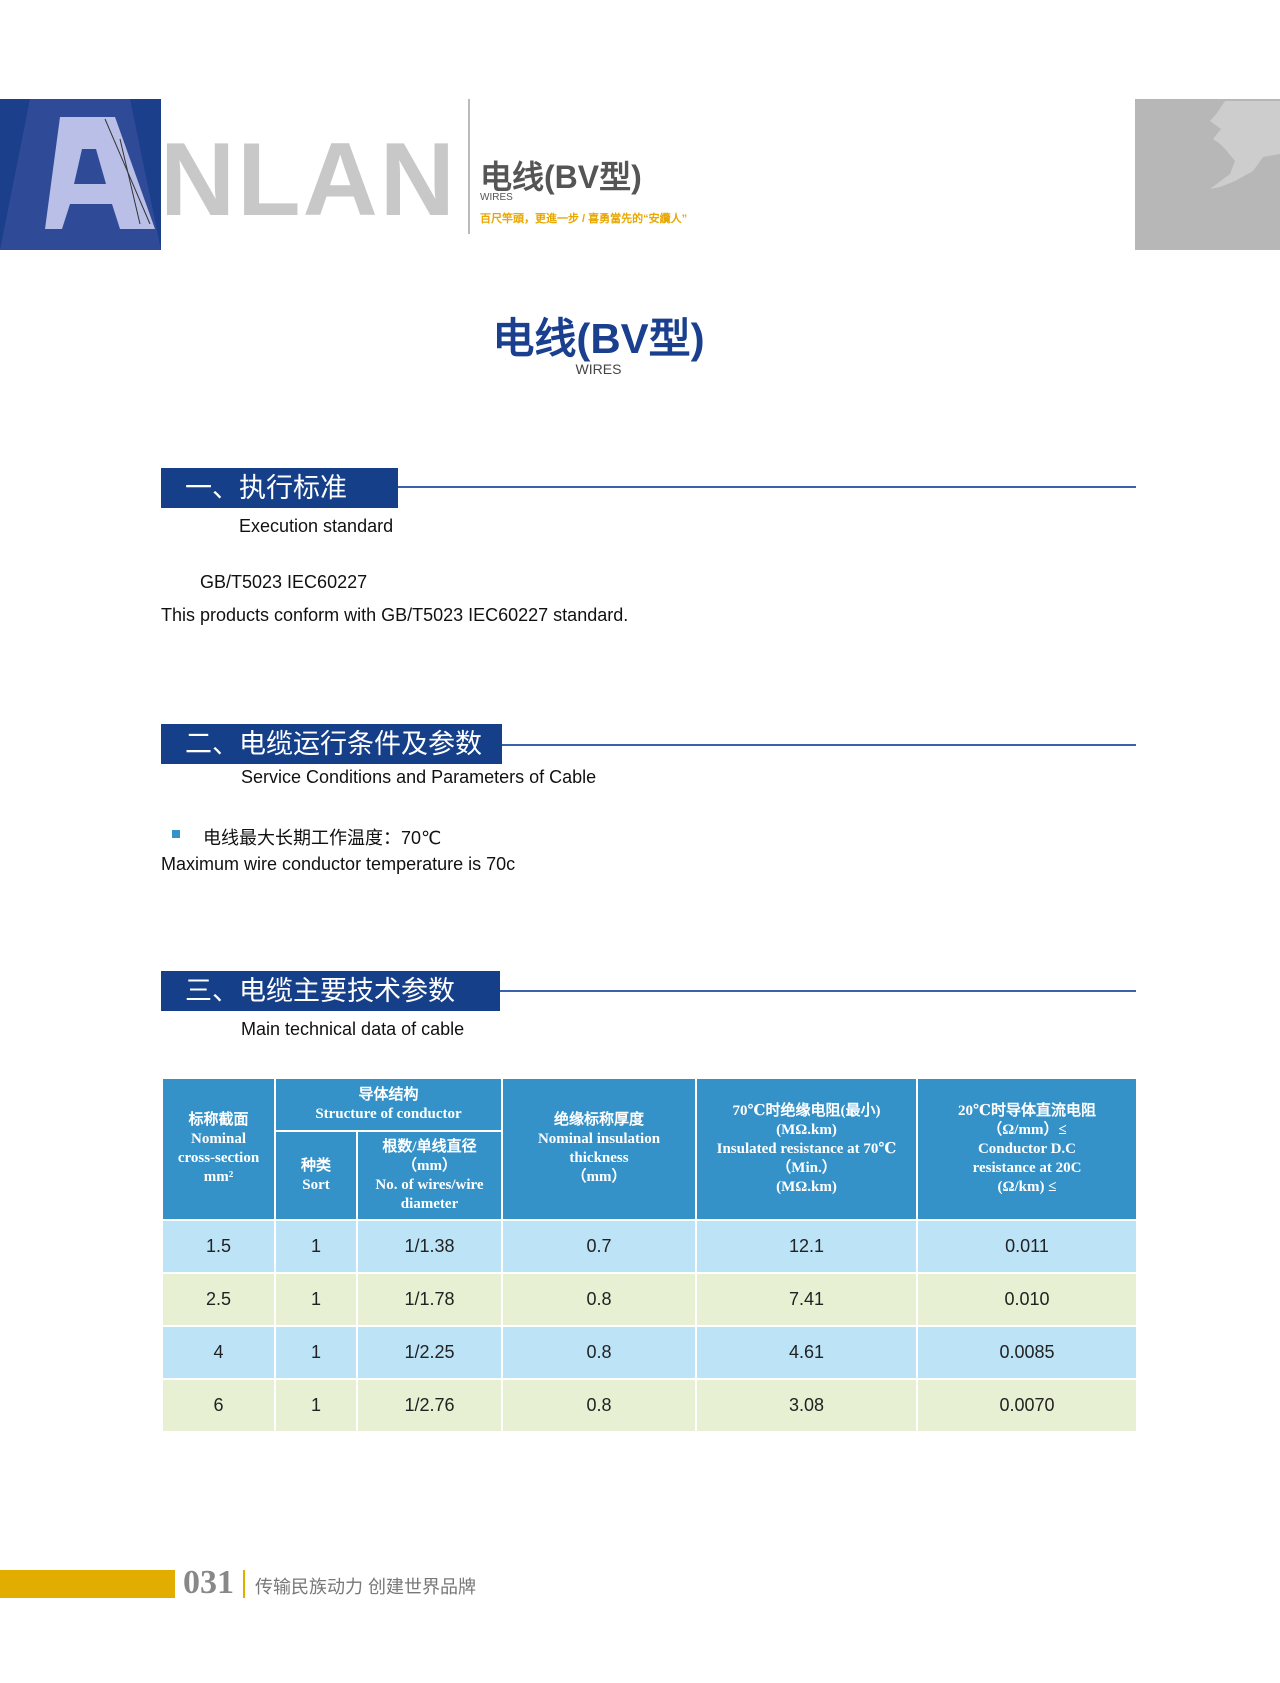 The height and width of the screenshot is (1683, 1280). What do you see at coordinates (388, 1104) in the screenshot?
I see `header-structure: 导体结构 Structure of conductor` at bounding box center [388, 1104].